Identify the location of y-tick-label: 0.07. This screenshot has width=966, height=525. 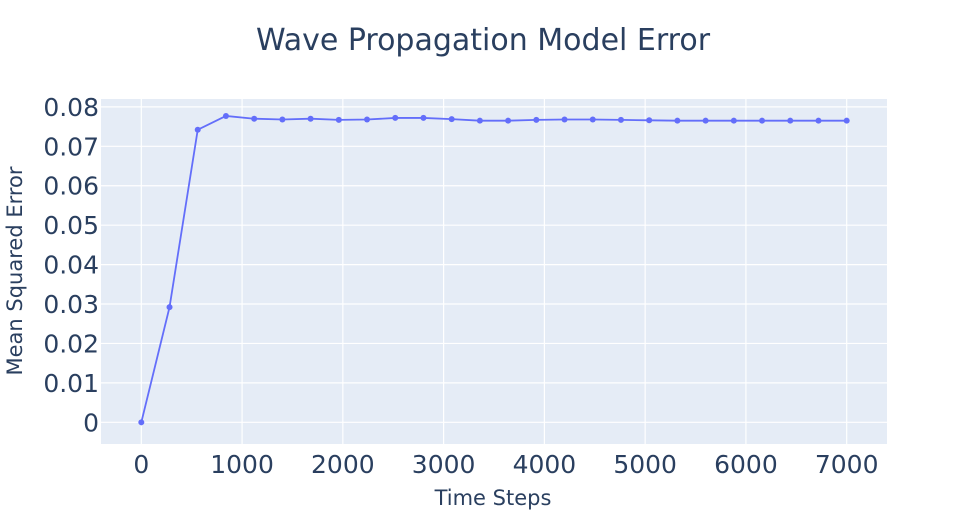
(71, 146).